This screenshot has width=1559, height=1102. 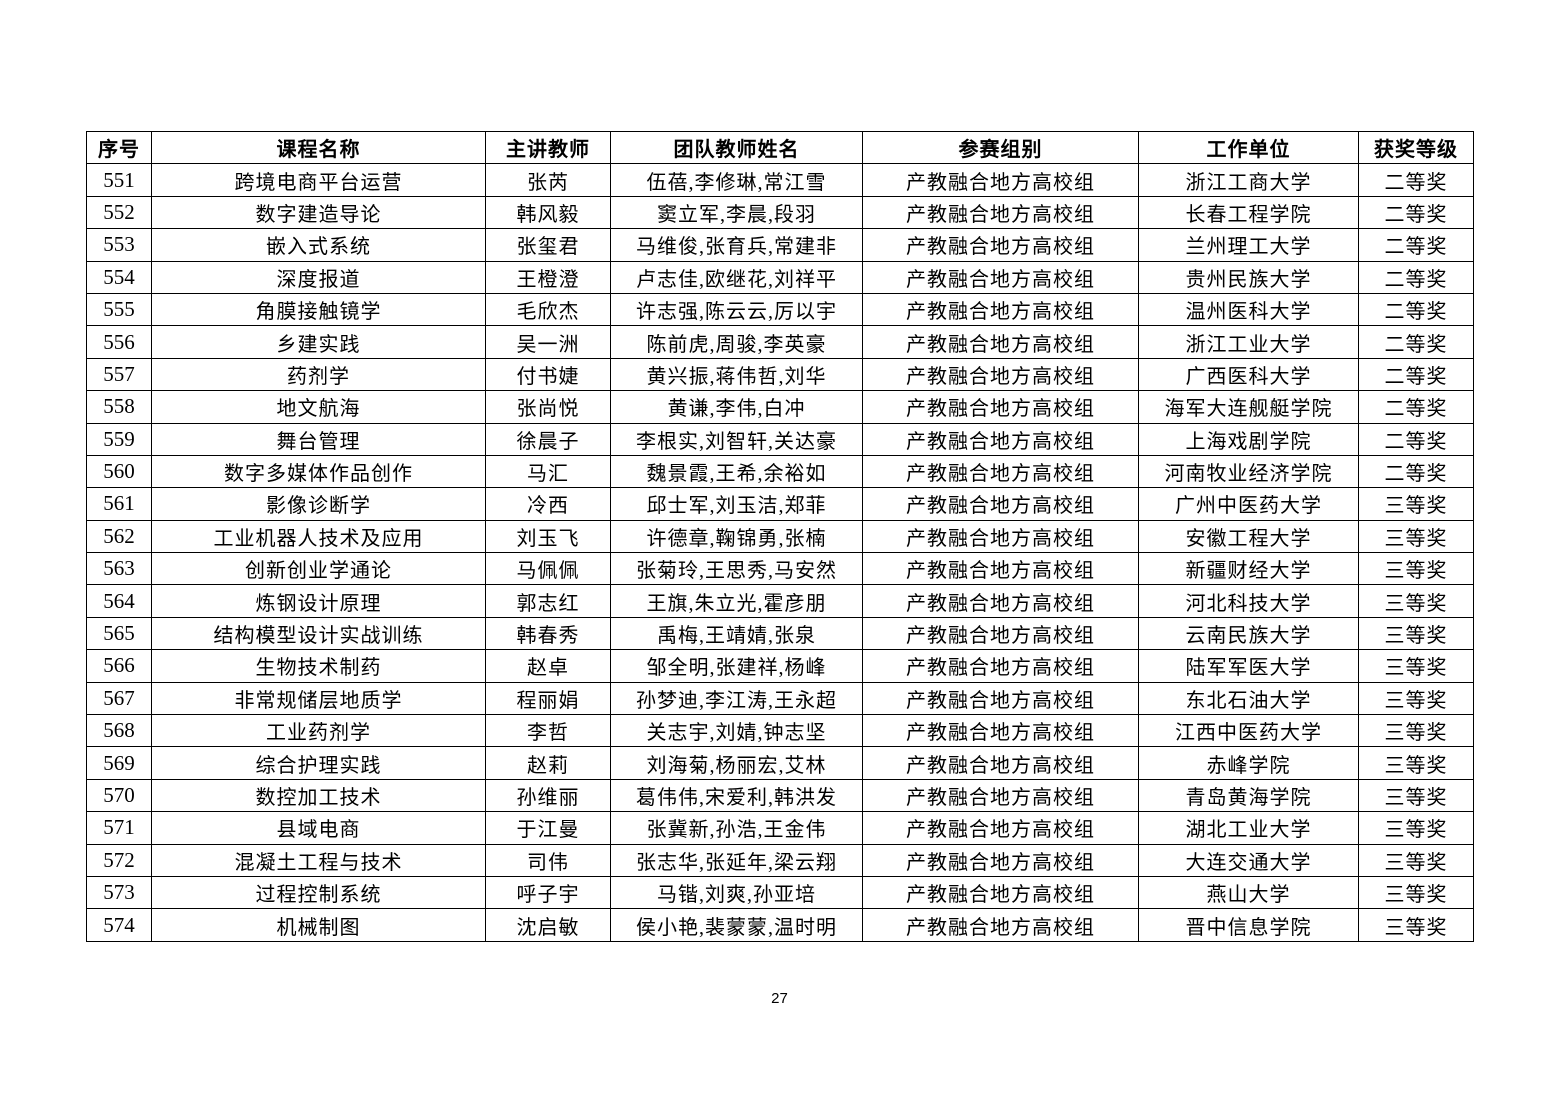 What do you see at coordinates (779, 998) in the screenshot?
I see `page-number: 27` at bounding box center [779, 998].